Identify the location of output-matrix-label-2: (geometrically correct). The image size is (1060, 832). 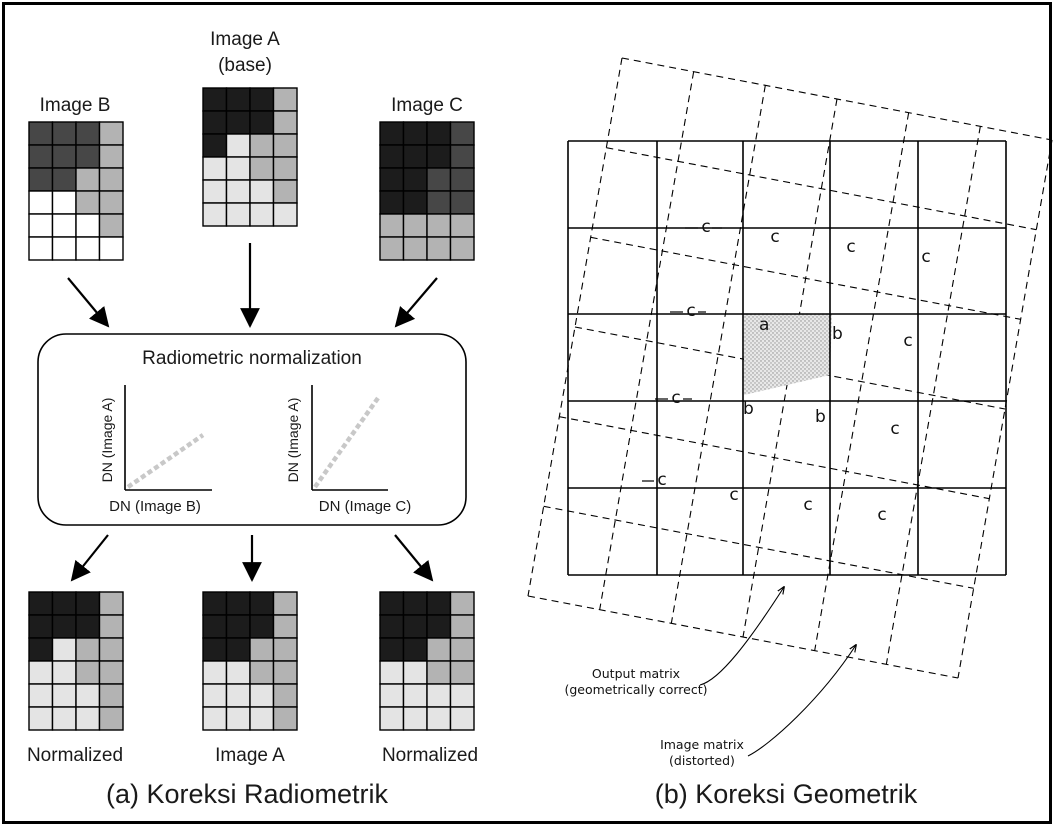
(635, 689).